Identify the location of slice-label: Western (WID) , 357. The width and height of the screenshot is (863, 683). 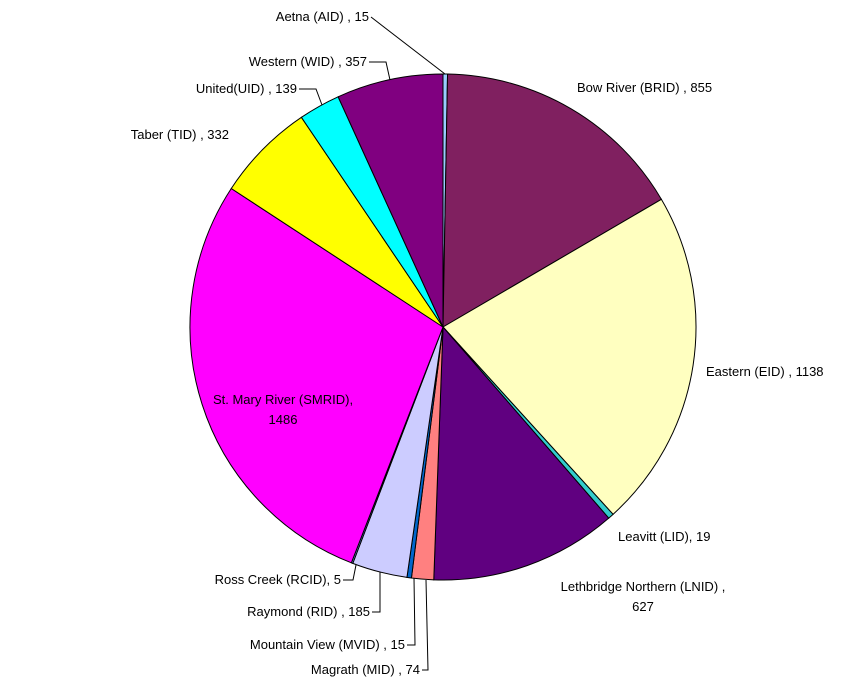
(307, 61).